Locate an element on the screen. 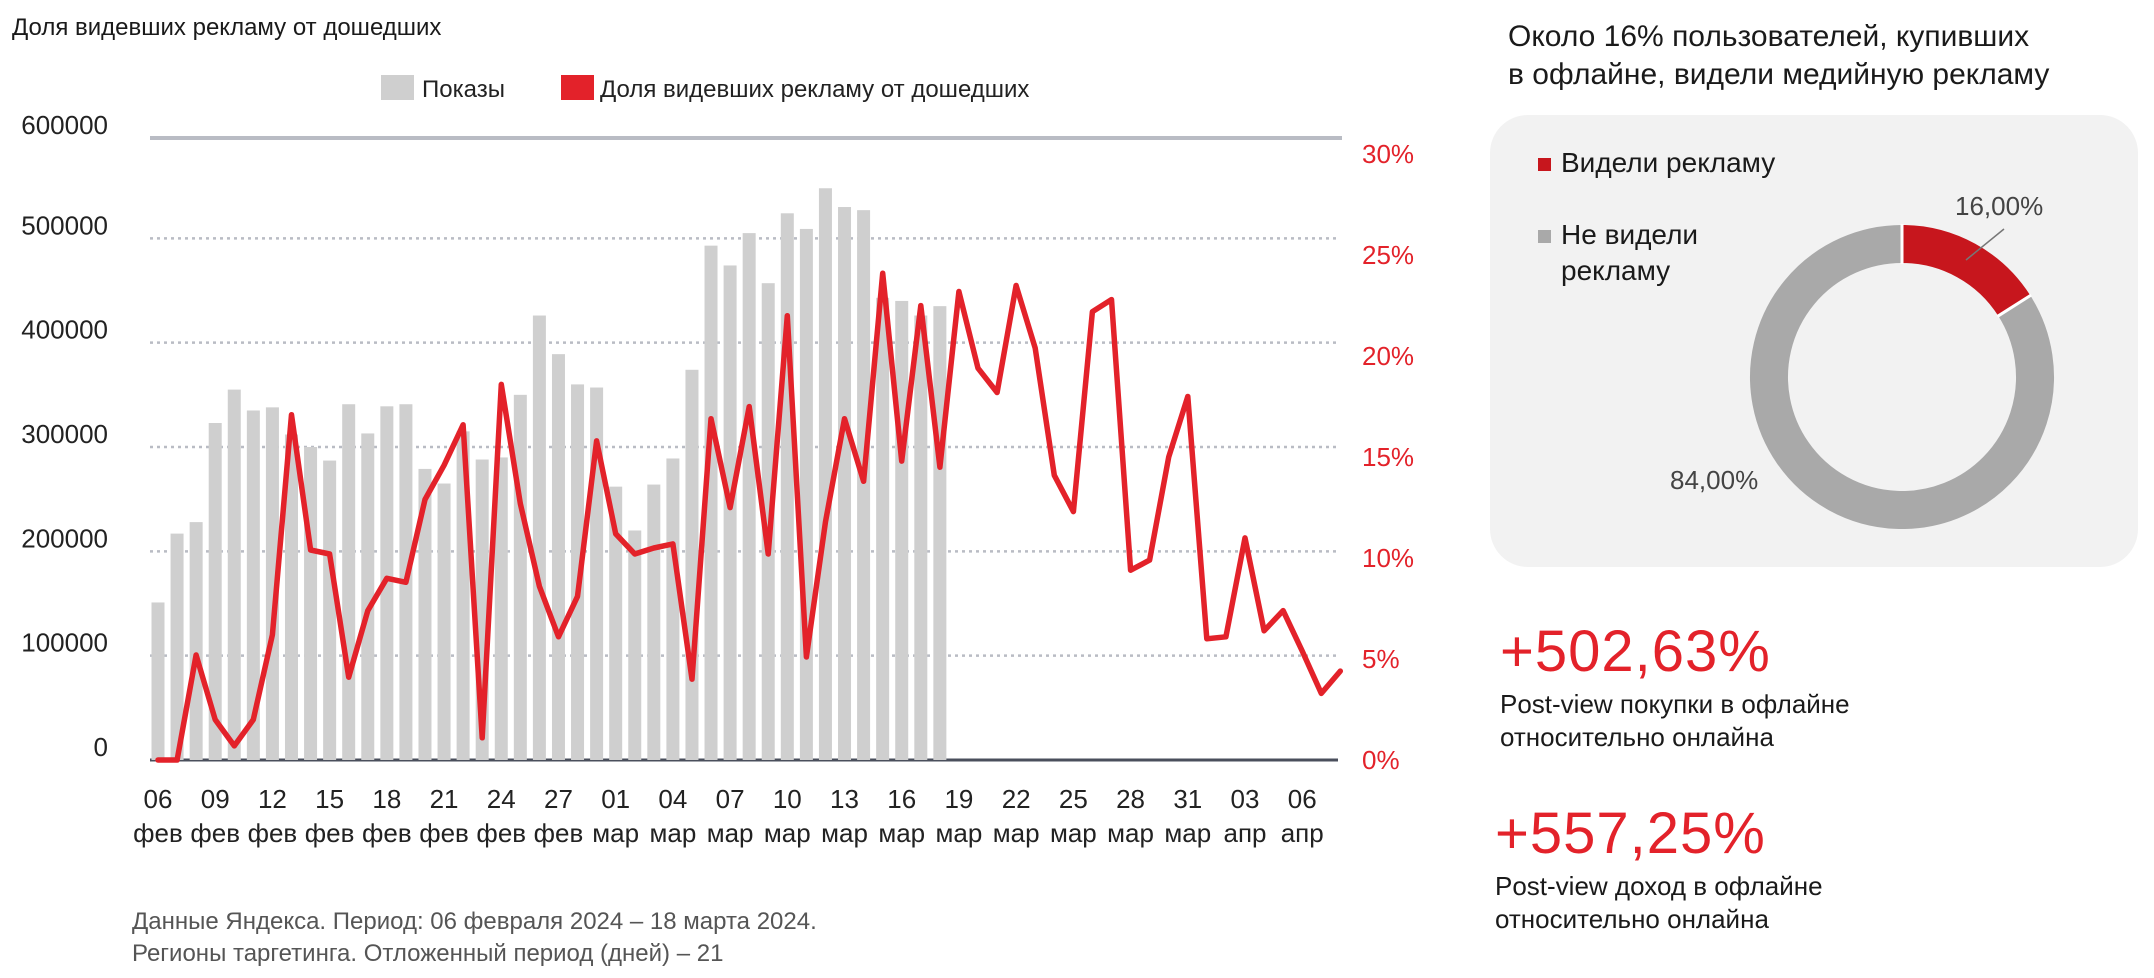  pie-legend-not-seen-label-2: рекламу is located at coordinates (1616, 270).